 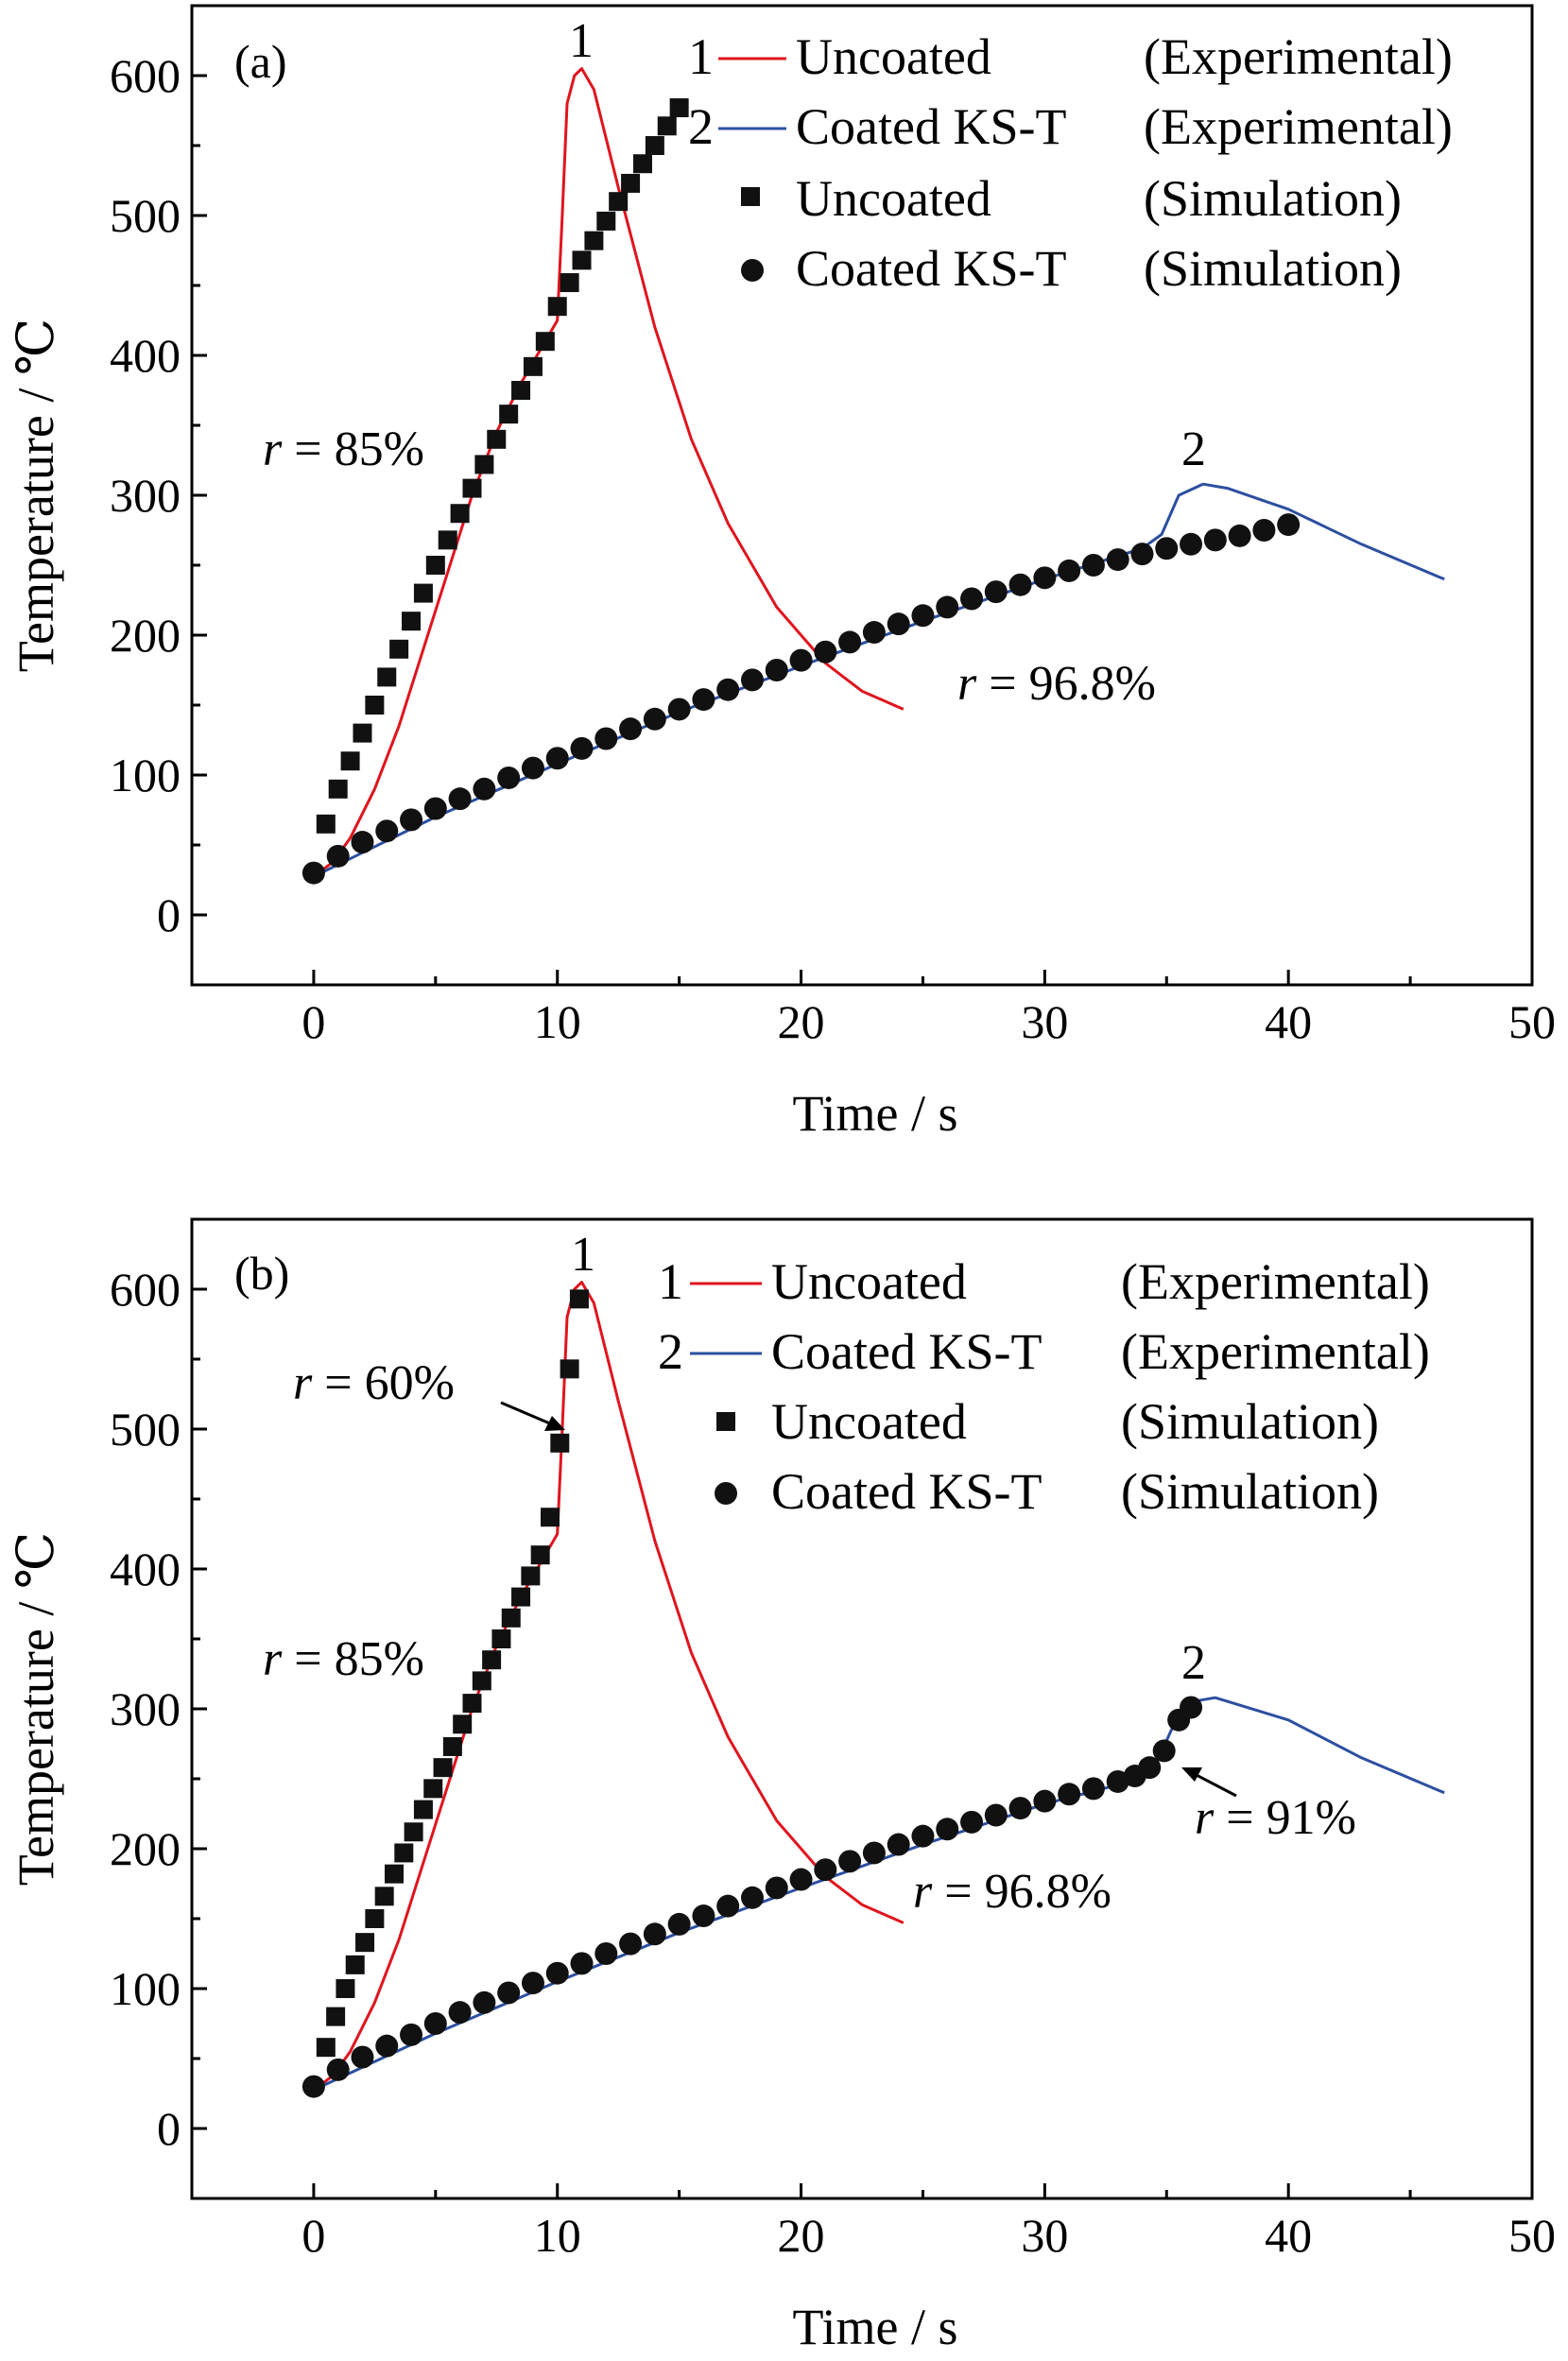 What do you see at coordinates (670, 1281) in the screenshot?
I see `legend-marker-1: 1` at bounding box center [670, 1281].